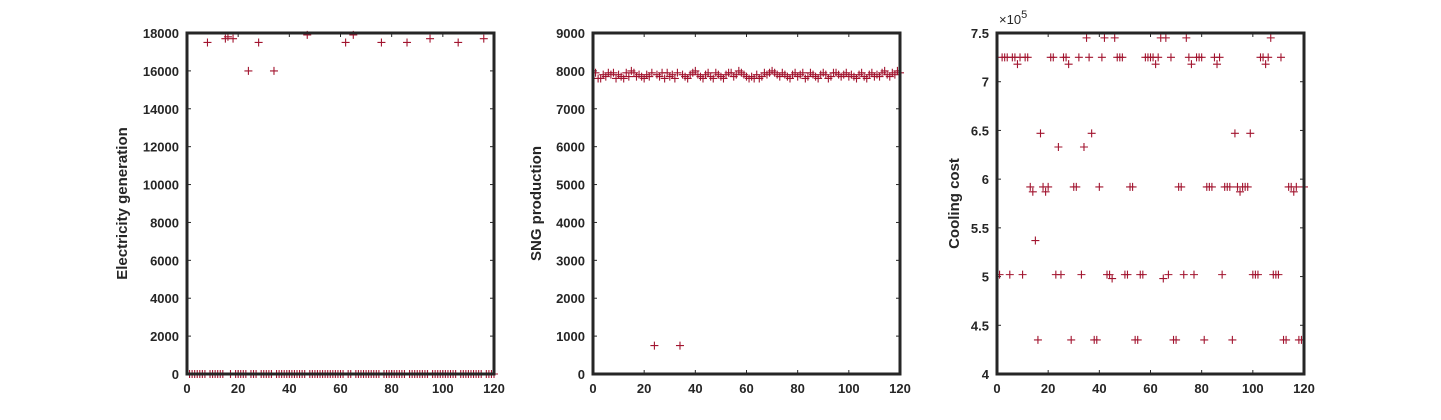 The width and height of the screenshot is (1441, 420). What do you see at coordinates (986, 374) in the screenshot?
I see `y-tick-label: 4` at bounding box center [986, 374].